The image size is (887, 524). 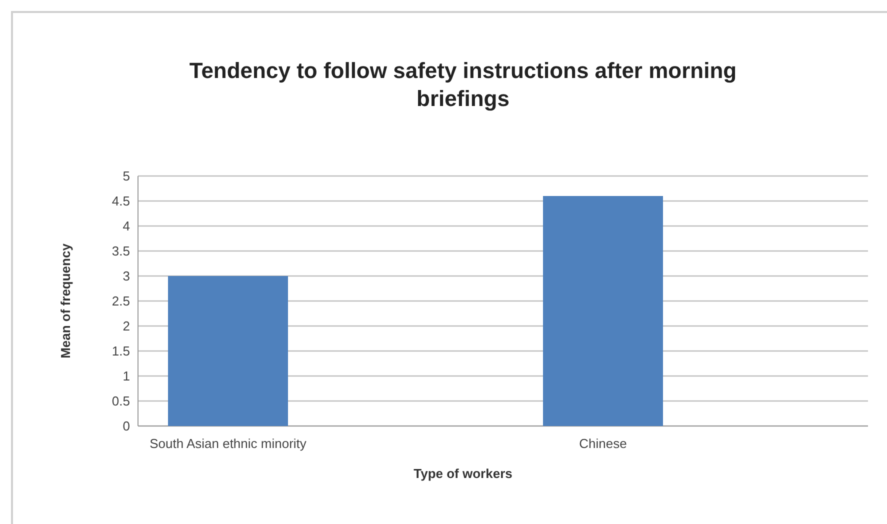 What do you see at coordinates (126, 276) in the screenshot?
I see `y-tick-label: 3` at bounding box center [126, 276].